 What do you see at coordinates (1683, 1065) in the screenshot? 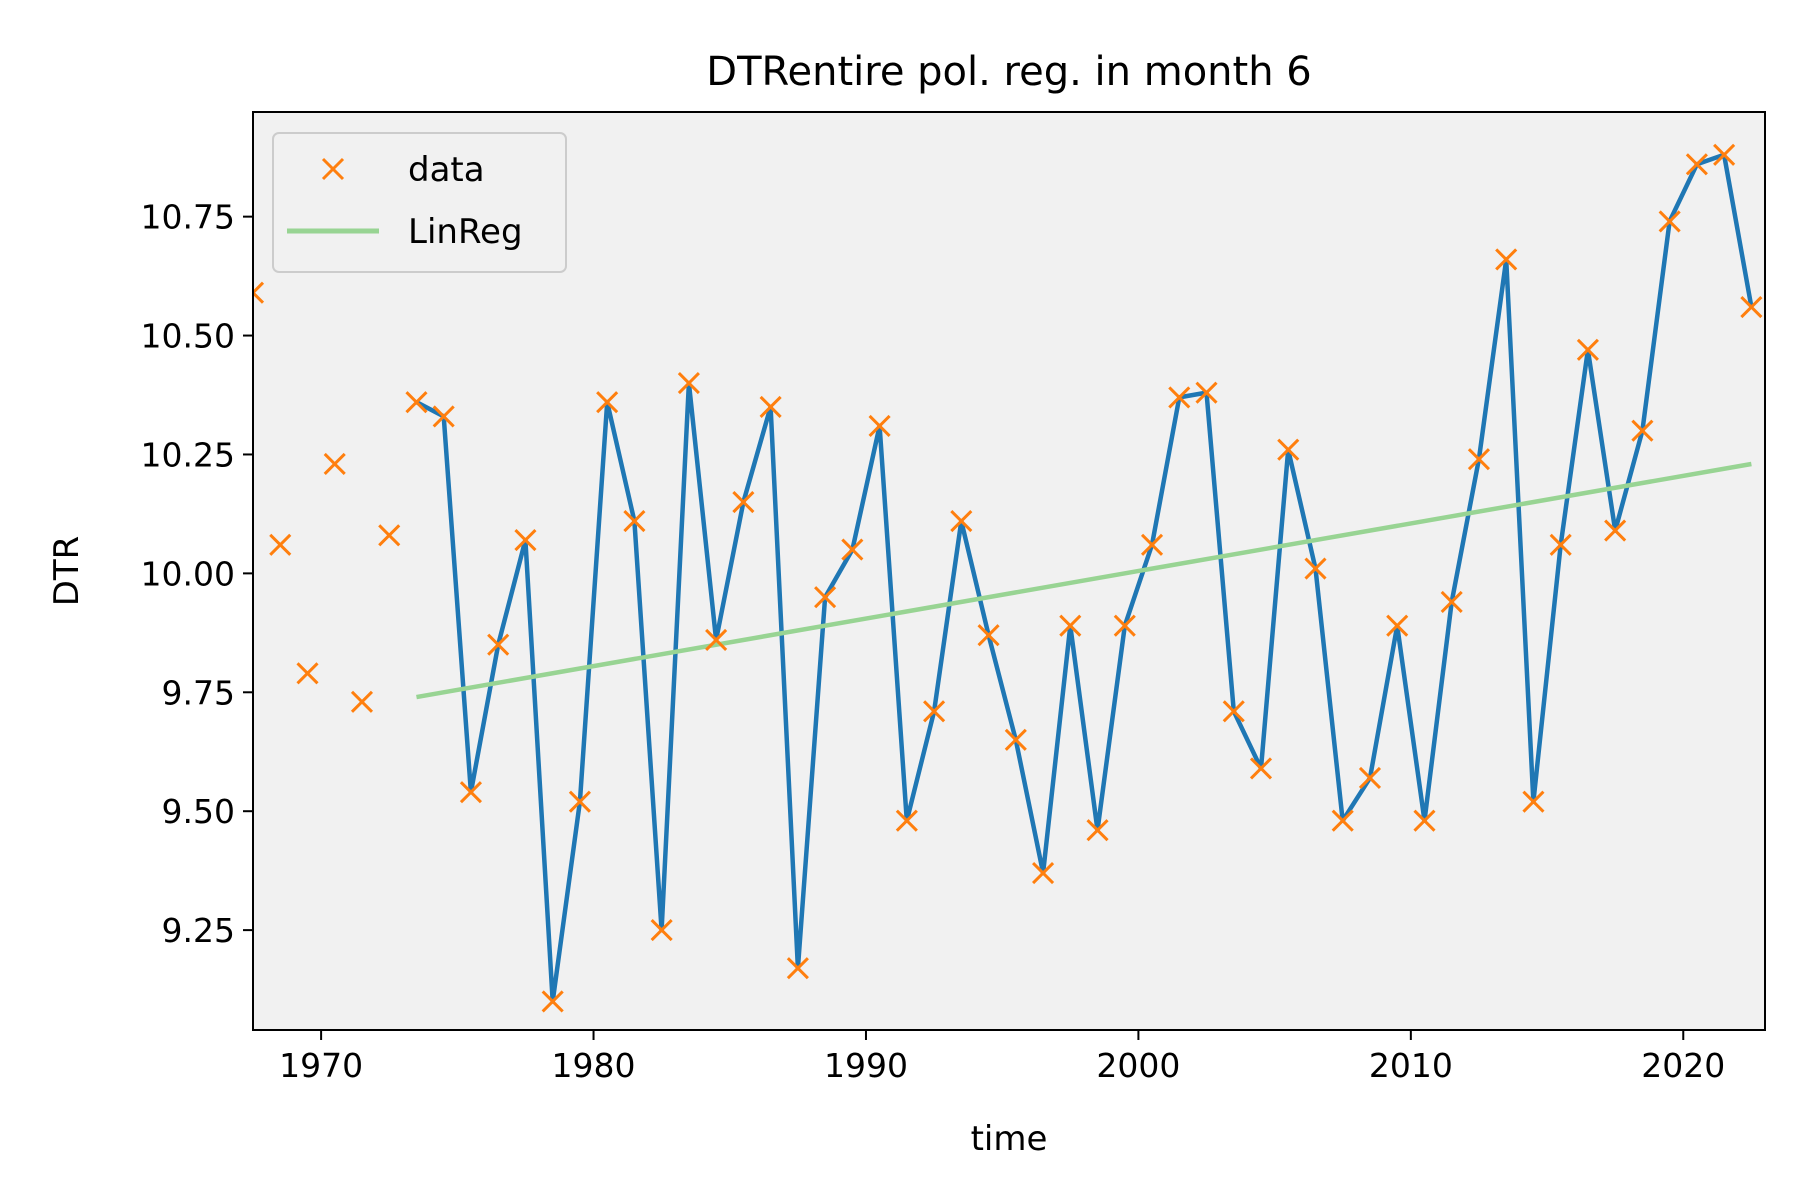
I see `x-tick-label: 2020` at bounding box center [1683, 1065].